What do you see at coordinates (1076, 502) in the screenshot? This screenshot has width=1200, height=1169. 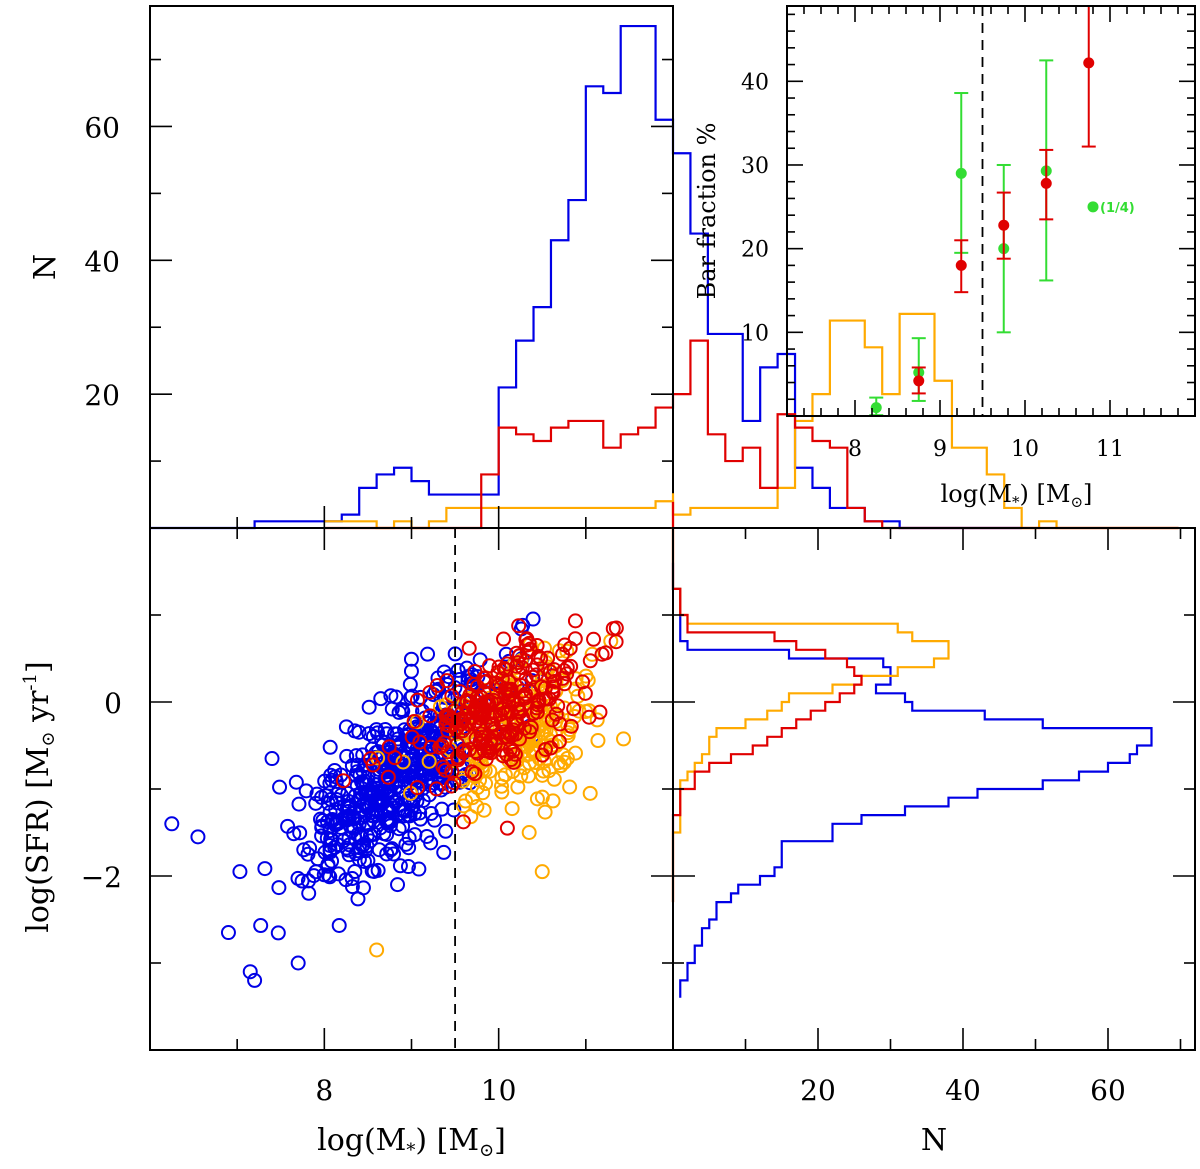 I see `x-label-sun: ⊙` at bounding box center [1076, 502].